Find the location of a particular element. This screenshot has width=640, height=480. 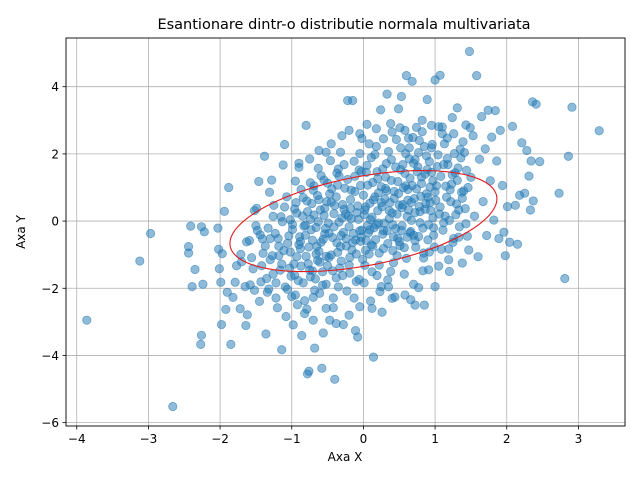

y-axis-ticks: −6 −4 −2 0 2 4 is located at coordinates (53, 255).